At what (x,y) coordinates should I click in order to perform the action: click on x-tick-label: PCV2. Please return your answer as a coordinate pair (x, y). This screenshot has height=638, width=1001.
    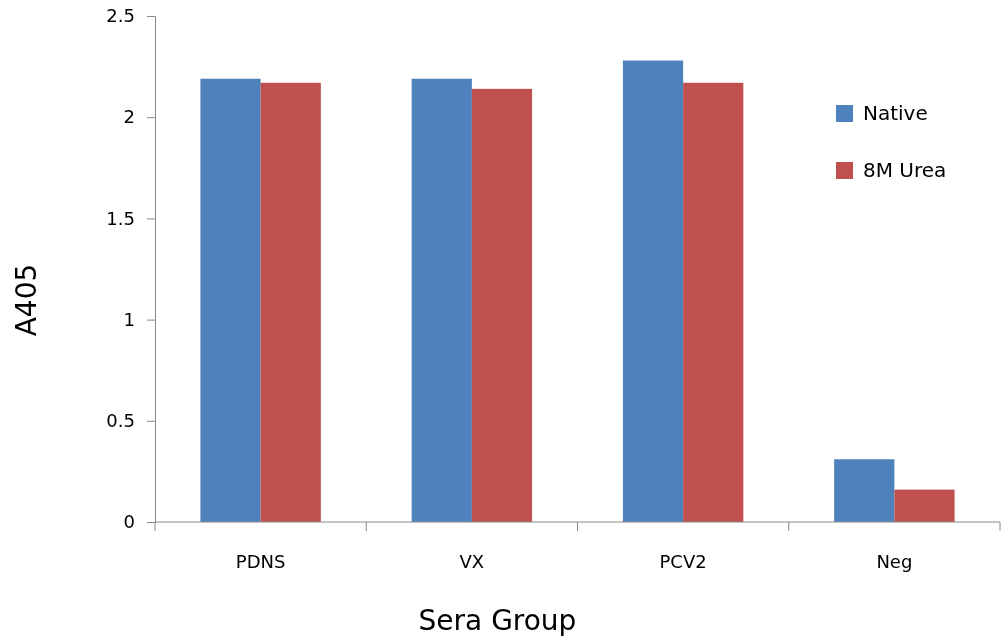
    Looking at the image, I should click on (683, 561).